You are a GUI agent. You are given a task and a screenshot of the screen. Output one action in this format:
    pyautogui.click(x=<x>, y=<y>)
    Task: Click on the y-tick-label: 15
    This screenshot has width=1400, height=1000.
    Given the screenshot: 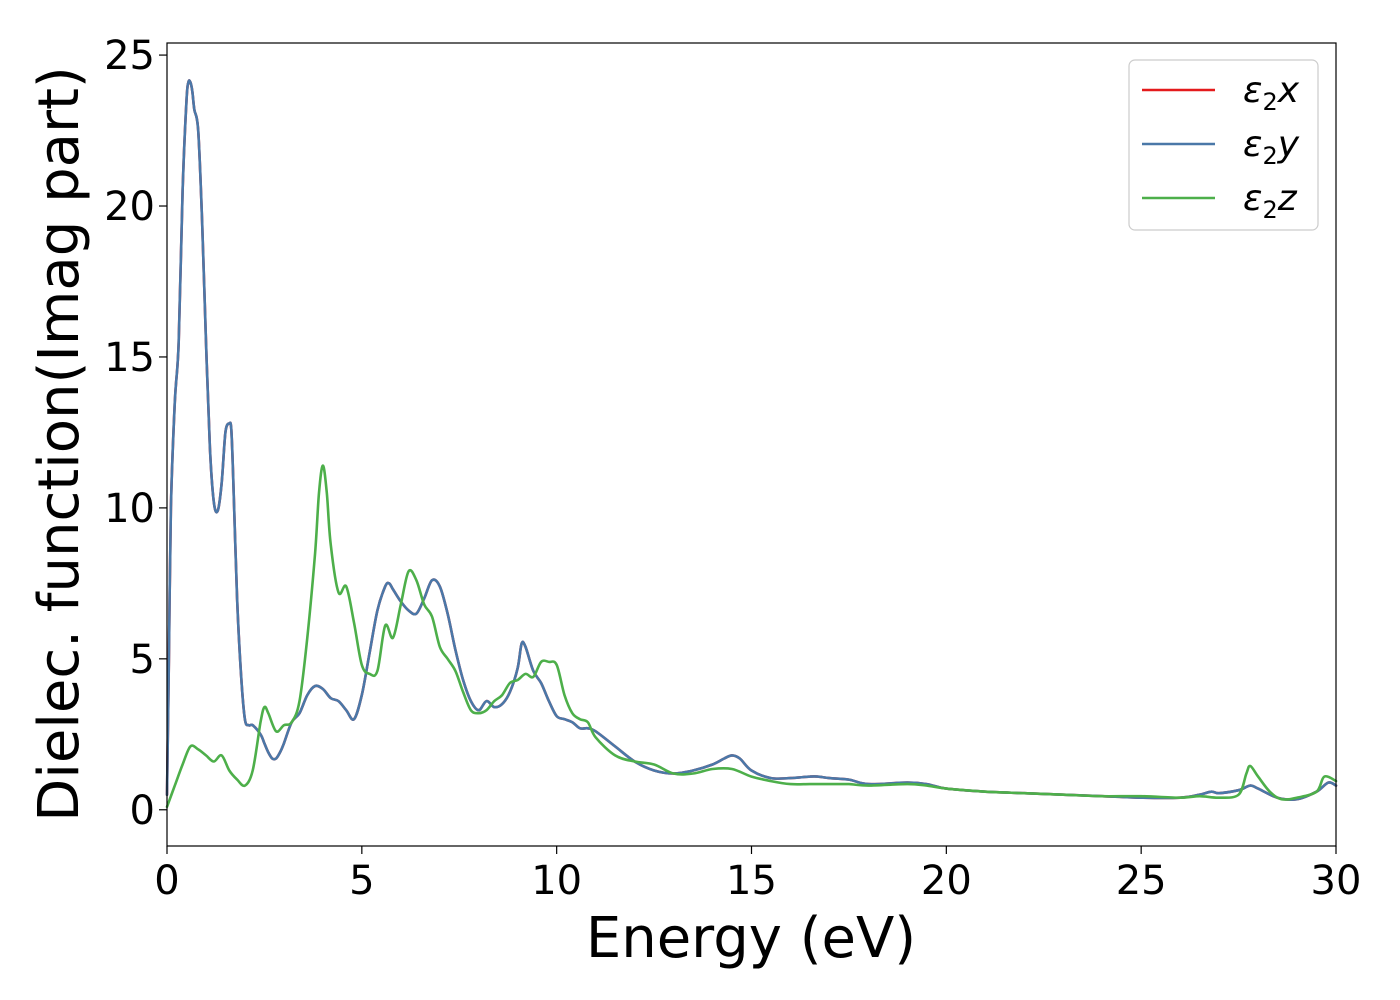 What is the action you would take?
    pyautogui.click(x=129, y=358)
    